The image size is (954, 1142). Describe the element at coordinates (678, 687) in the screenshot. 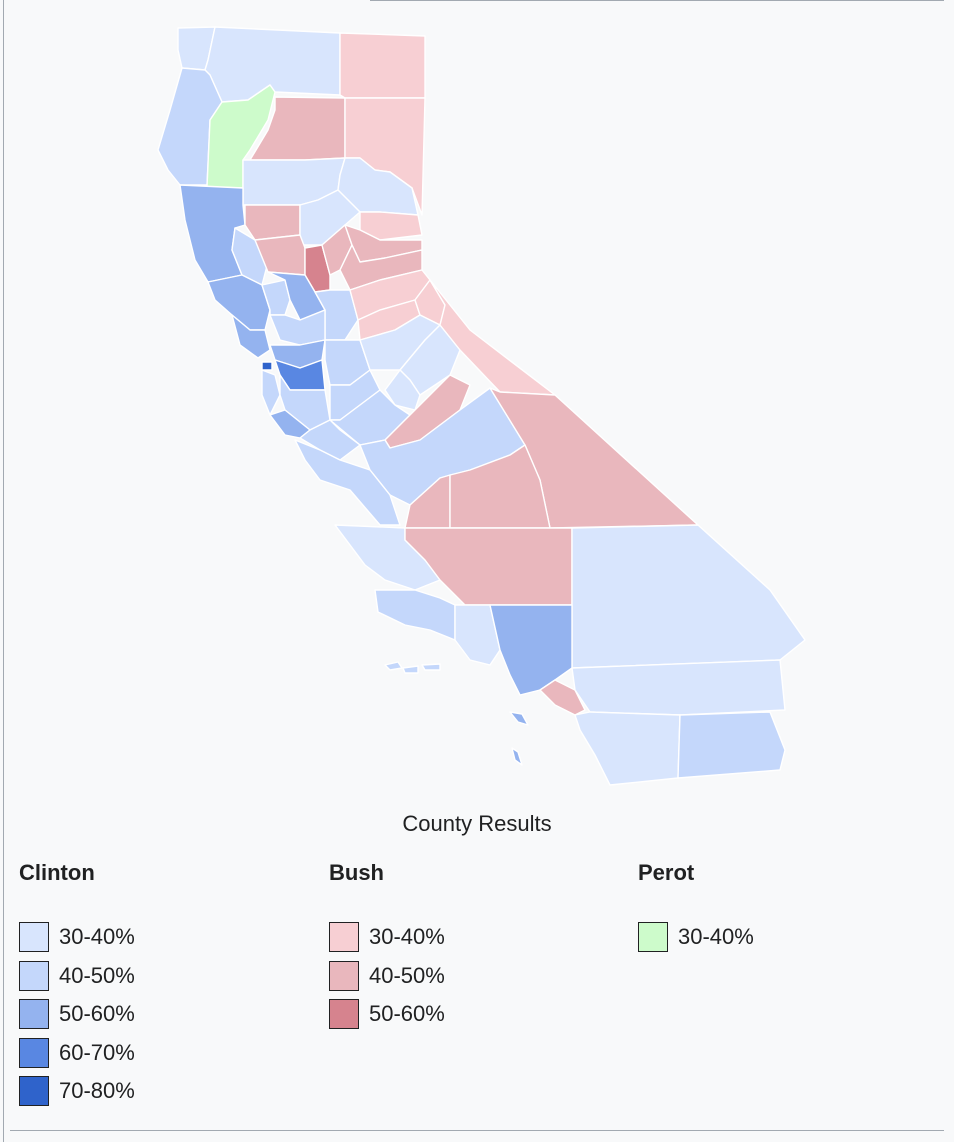

I see `county-riverside` at that location.